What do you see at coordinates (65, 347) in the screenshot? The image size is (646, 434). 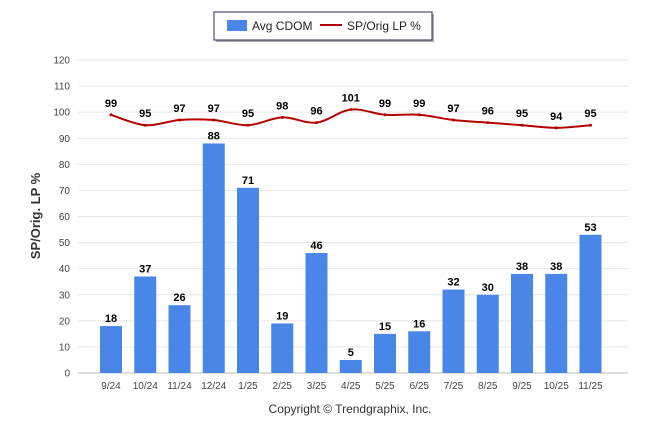 I see `y-tick-label: 10` at bounding box center [65, 347].